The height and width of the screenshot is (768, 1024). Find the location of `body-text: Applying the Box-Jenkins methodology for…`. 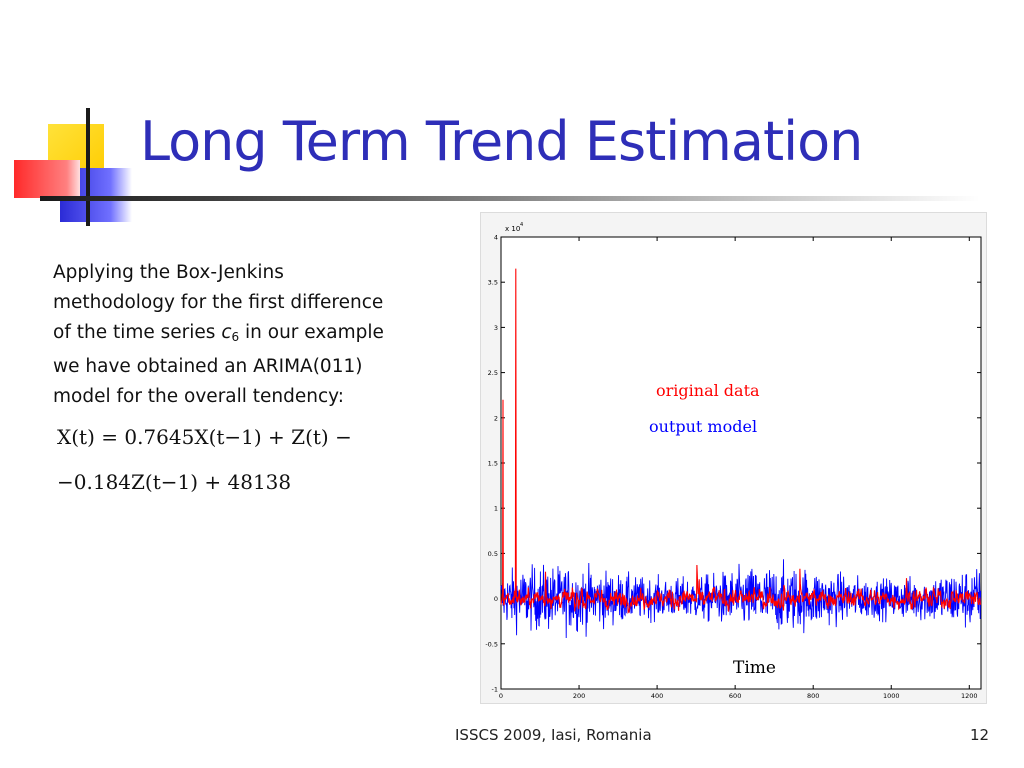

body-text: Applying the Box-Jenkins methodology for… is located at coordinates (258, 335).